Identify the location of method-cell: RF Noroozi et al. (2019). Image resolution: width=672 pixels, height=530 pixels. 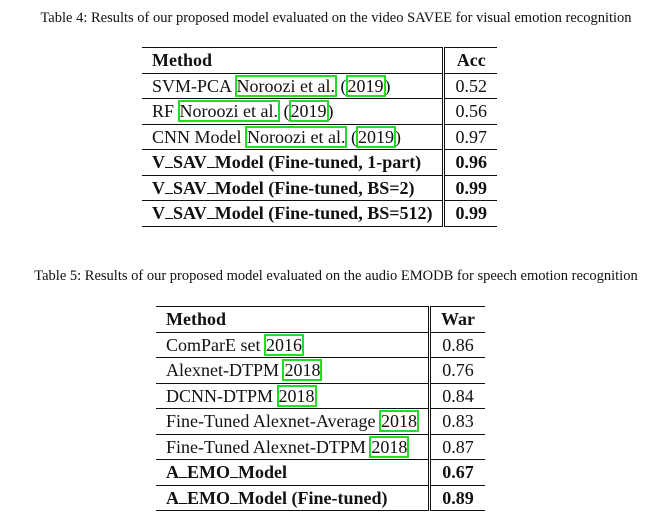
(294, 111).